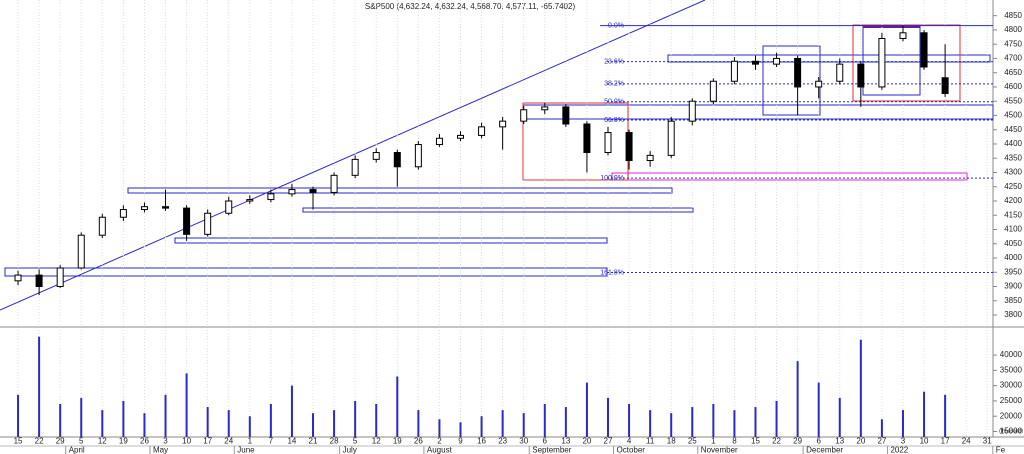  I want to click on x-tick-label: 23, so click(502, 441).